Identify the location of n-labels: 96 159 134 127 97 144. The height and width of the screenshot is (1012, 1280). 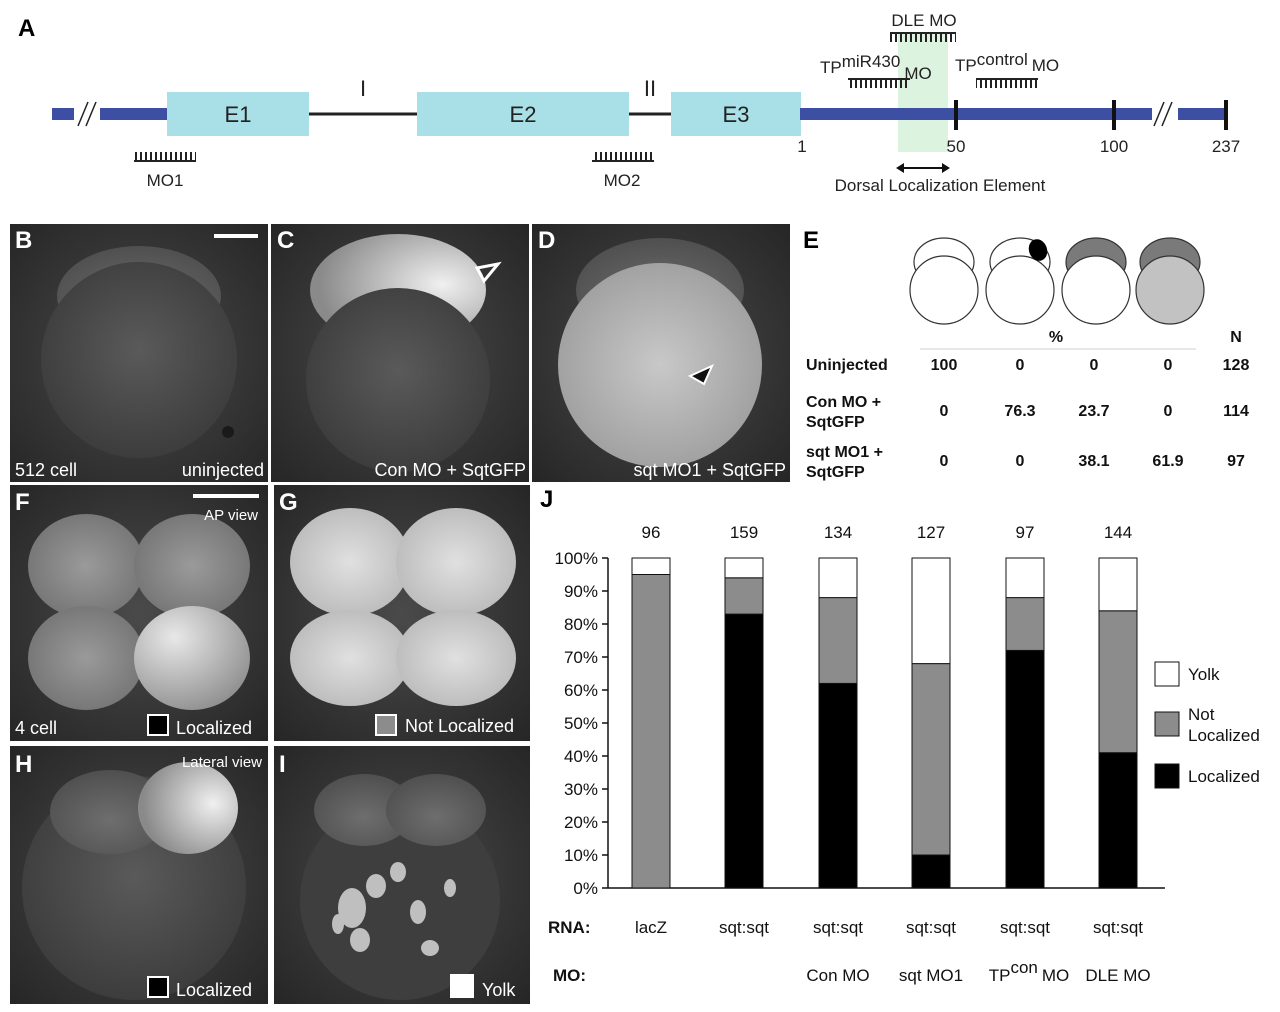
(887, 532).